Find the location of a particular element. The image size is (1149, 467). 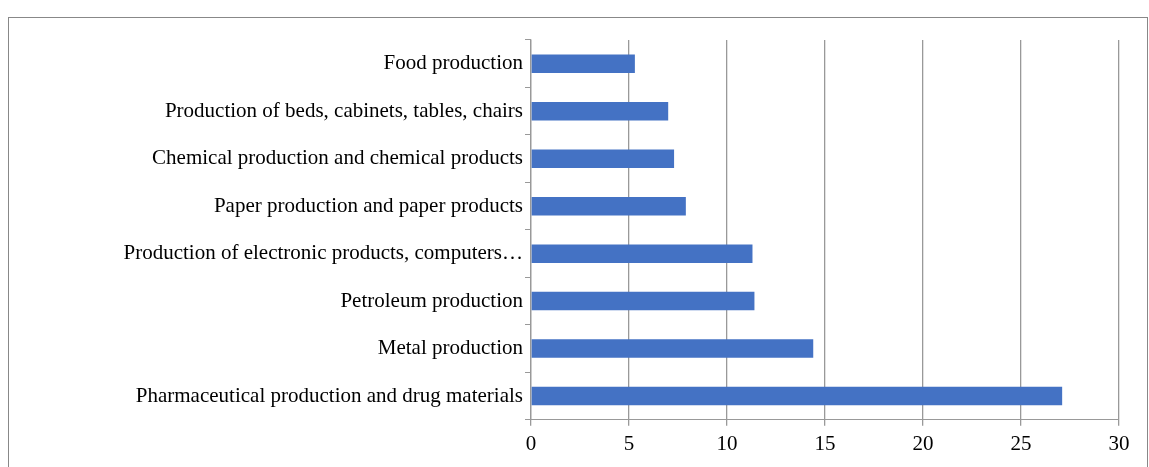

x-tick-label: 15 is located at coordinates (825, 442).